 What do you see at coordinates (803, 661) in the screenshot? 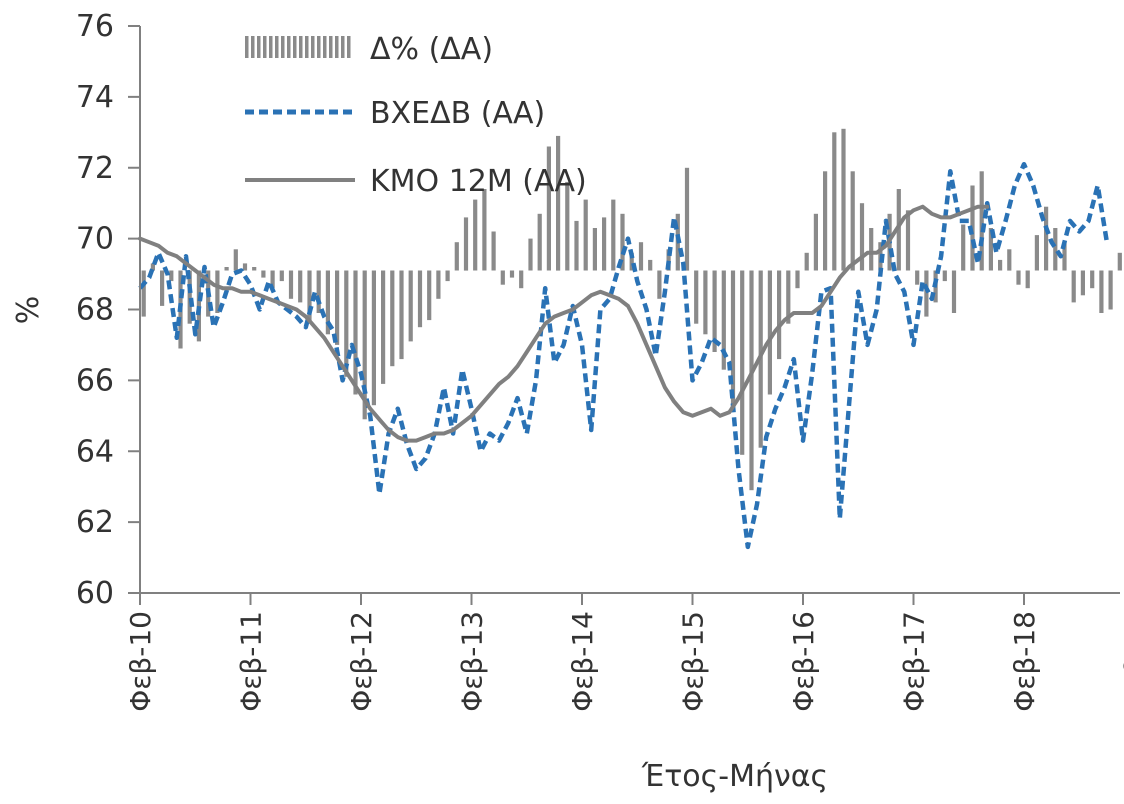
I see `x-tick-label: Φεβ-16` at bounding box center [803, 661].